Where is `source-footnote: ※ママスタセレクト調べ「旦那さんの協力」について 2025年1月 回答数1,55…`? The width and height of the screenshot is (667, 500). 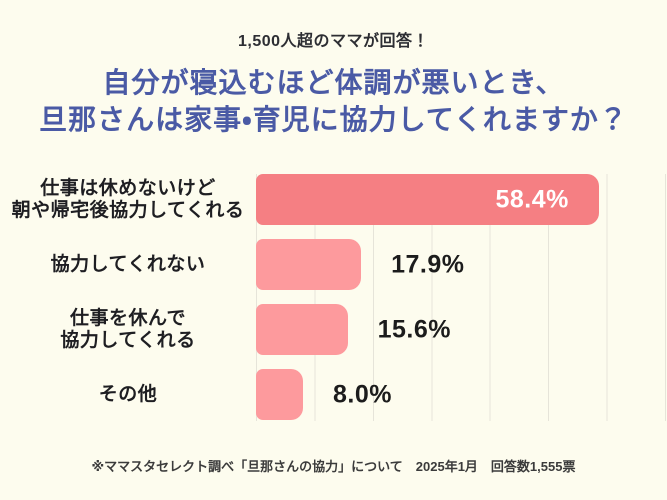 source-footnote: ※ママスタセレクト調べ「旦那さんの協力」について 2025年1月 回答数1,55… is located at coordinates (333, 466).